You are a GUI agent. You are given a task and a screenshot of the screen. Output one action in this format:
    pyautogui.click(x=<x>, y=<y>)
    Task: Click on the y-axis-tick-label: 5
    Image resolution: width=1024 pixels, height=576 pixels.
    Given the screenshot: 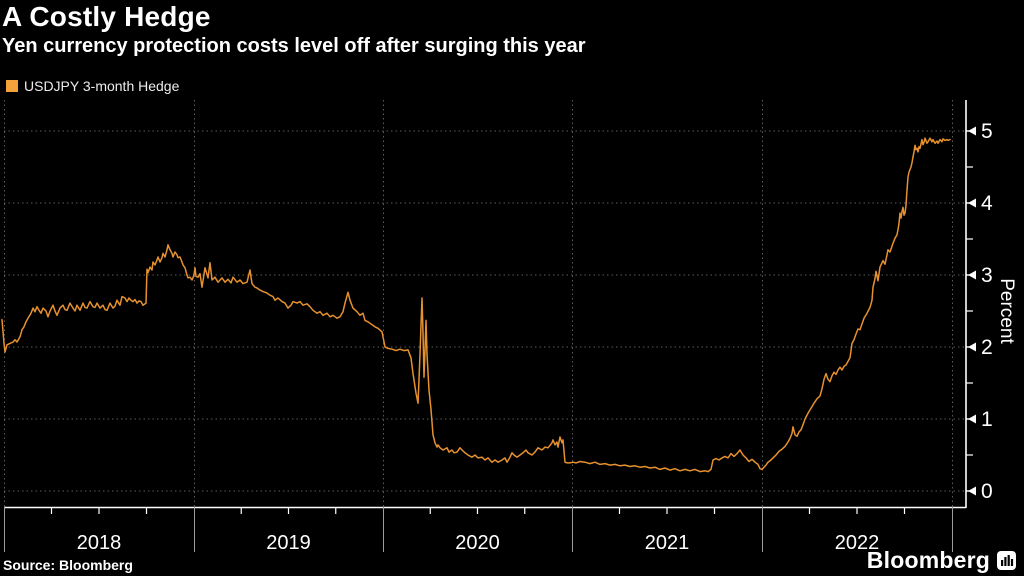 What is the action you would take?
    pyautogui.click(x=987, y=131)
    